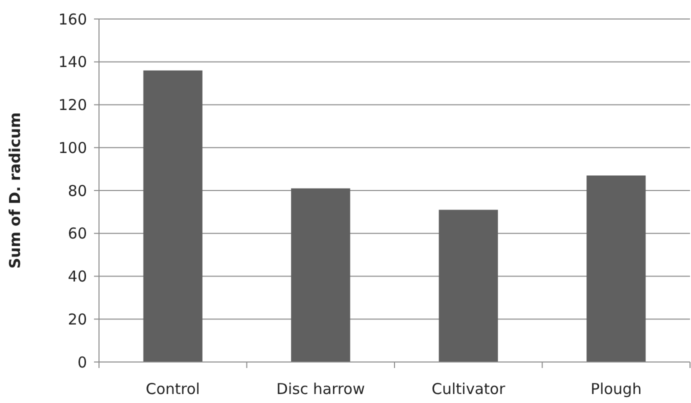  Describe the element at coordinates (173, 389) in the screenshot. I see `x-tick-label: Control` at that location.